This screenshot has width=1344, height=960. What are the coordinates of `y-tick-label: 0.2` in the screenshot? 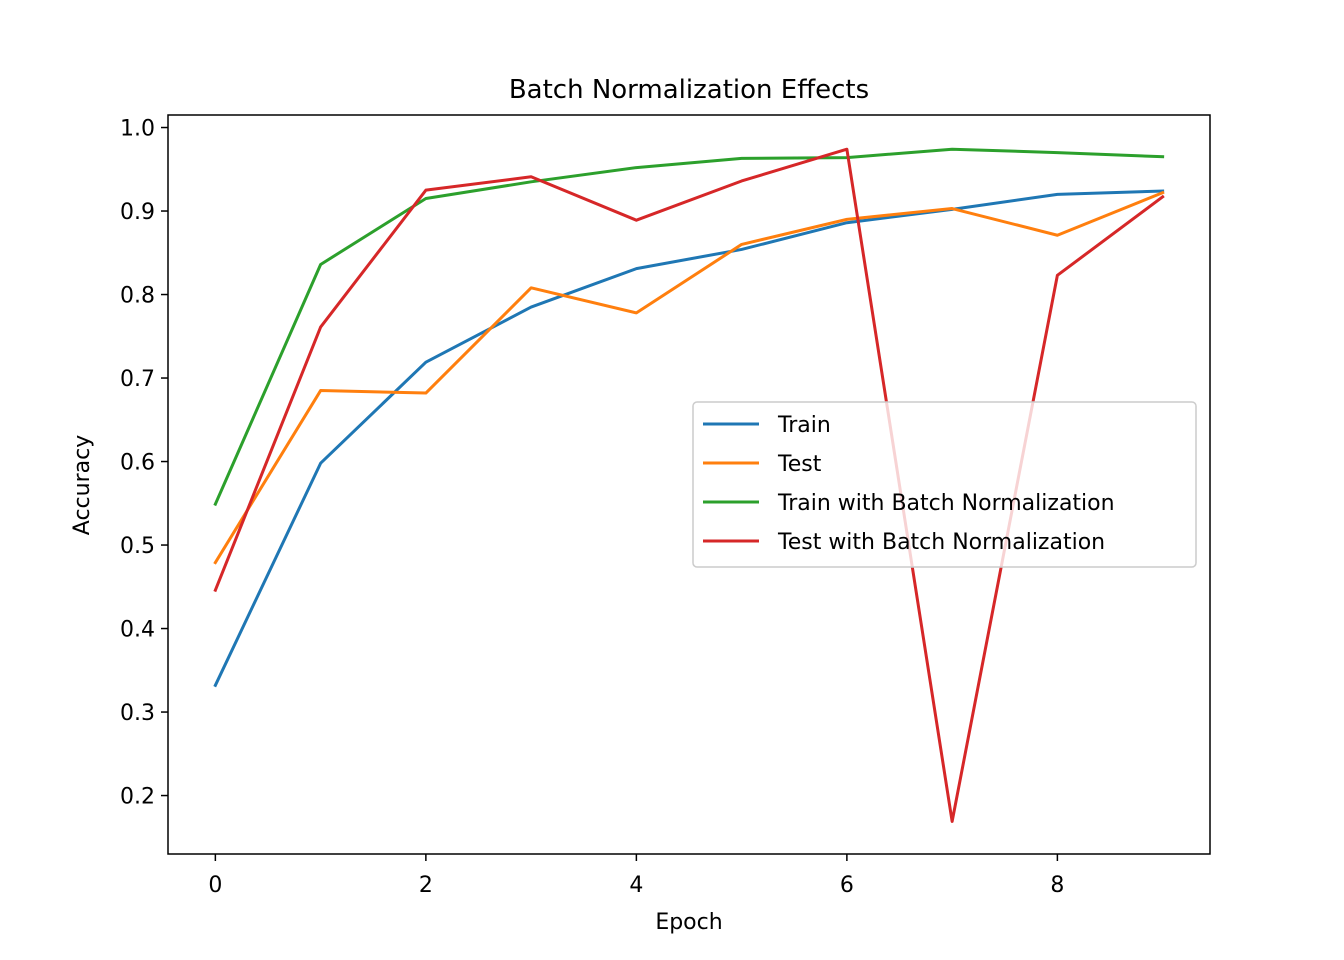 It's located at (137, 797).